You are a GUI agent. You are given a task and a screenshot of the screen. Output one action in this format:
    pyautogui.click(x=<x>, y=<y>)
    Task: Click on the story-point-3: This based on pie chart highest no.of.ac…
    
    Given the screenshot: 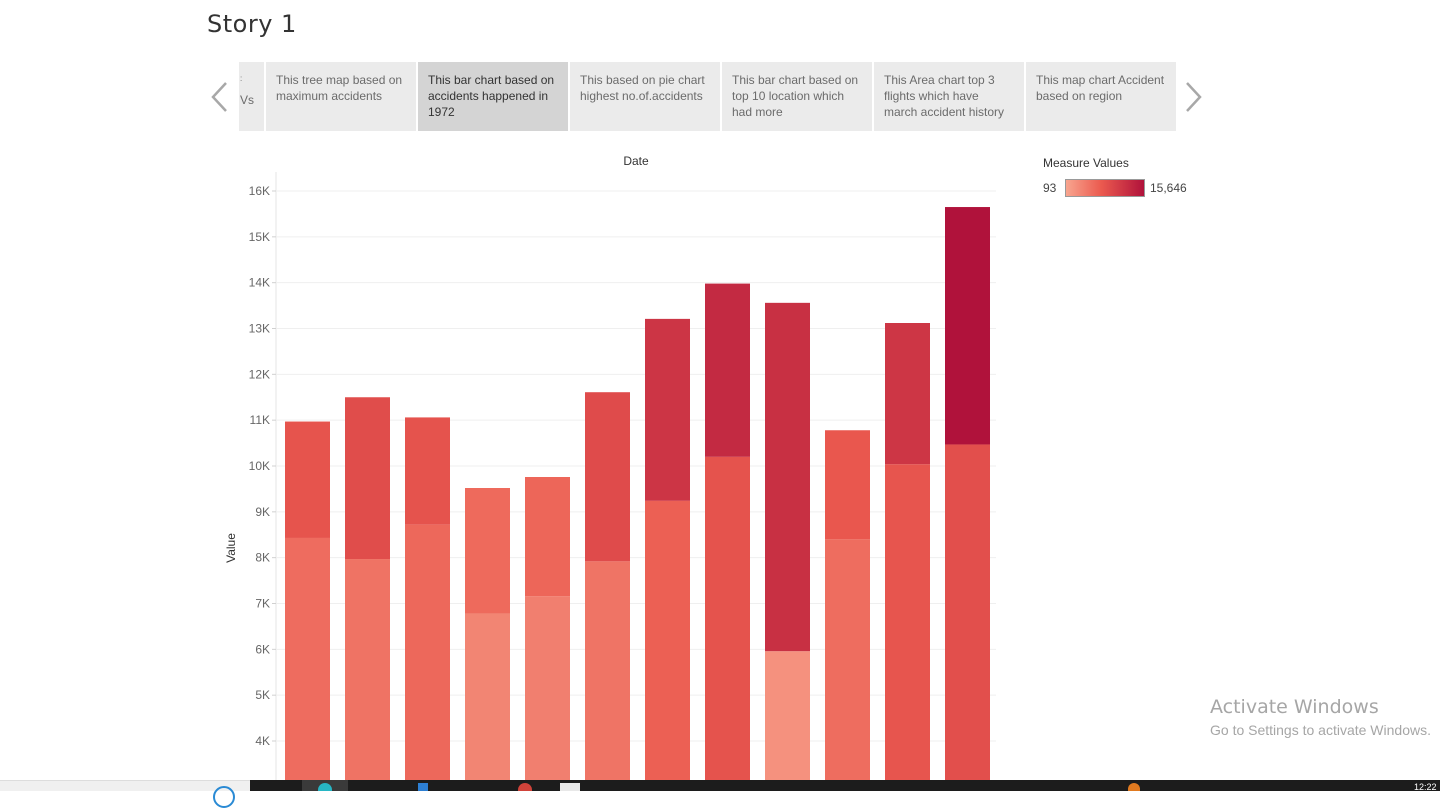 What is the action you would take?
    pyautogui.click(x=645, y=96)
    